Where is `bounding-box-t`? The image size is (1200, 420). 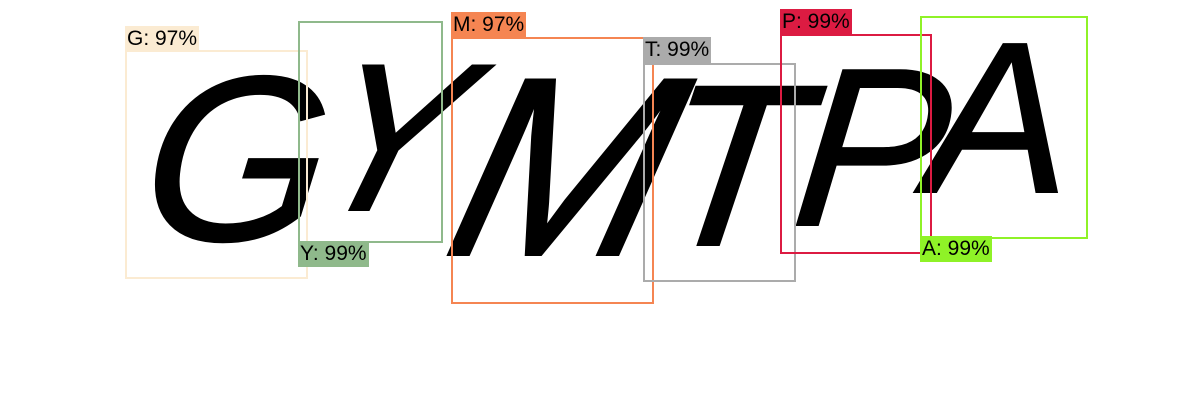 bounding-box-t is located at coordinates (719, 172).